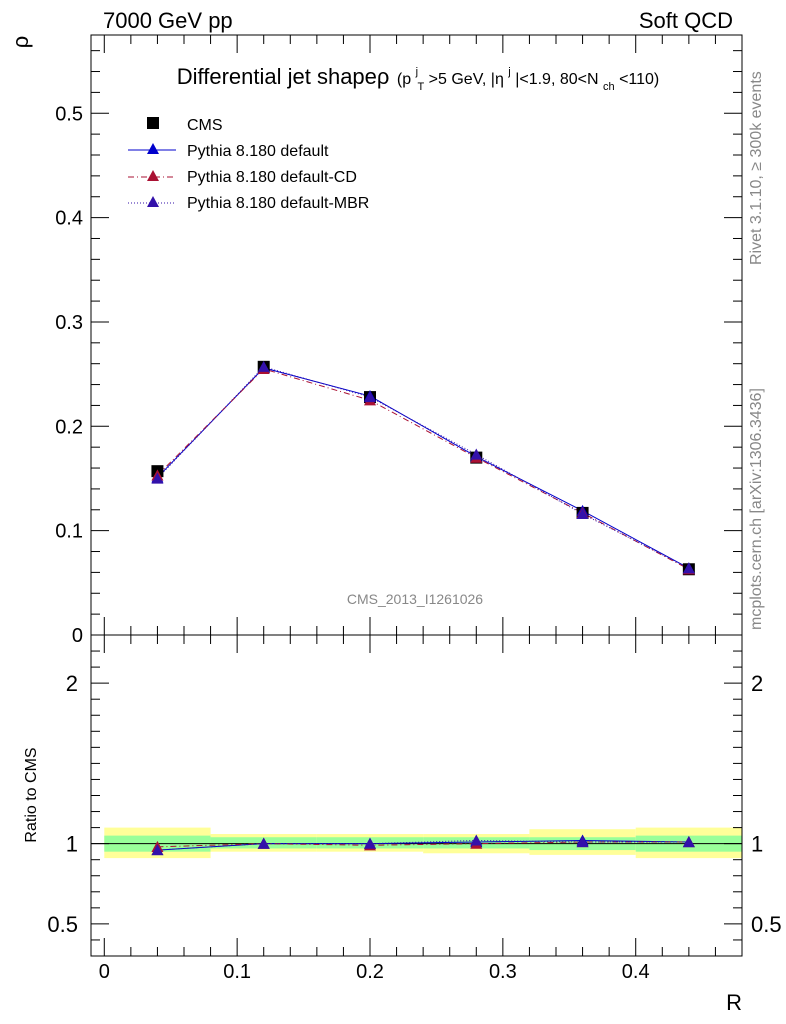  I want to click on chart-title-cut-end: <110), so click(639, 79).